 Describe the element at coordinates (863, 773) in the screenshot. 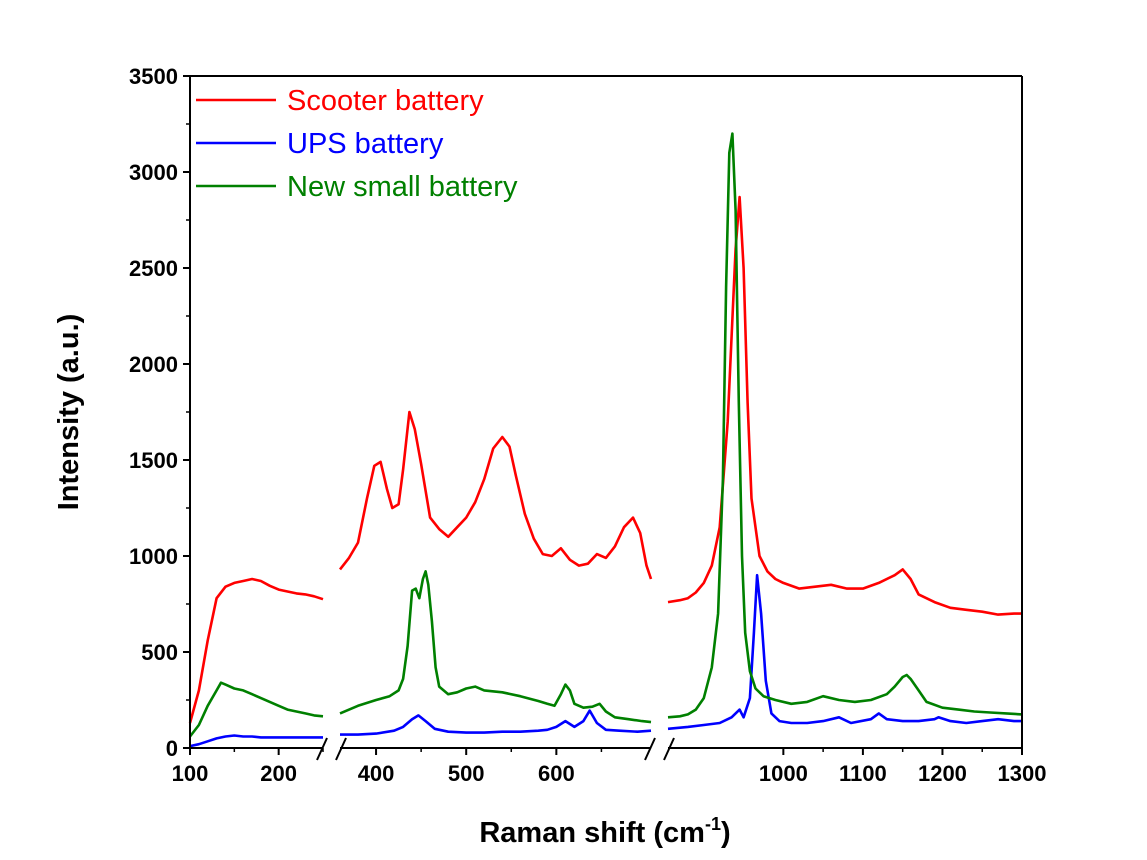

I see `x-tick-label: 1100` at that location.